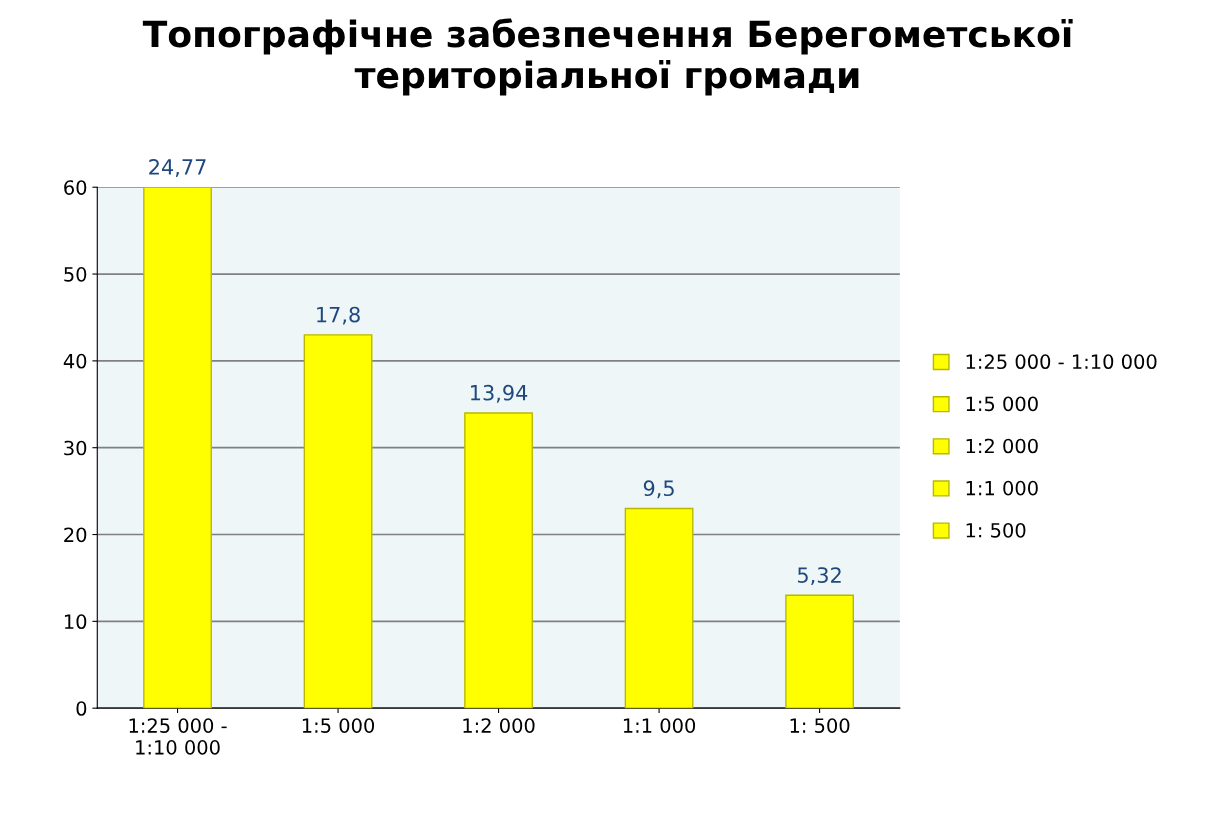  What do you see at coordinates (75, 187) in the screenshot?
I see `y-tick-label: 60` at bounding box center [75, 187].